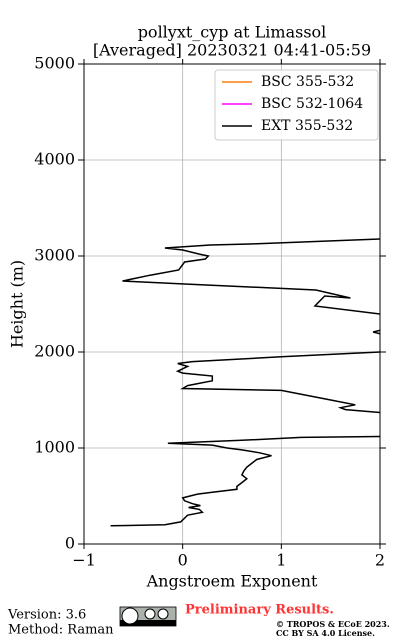  Describe the element at coordinates (54, 351) in the screenshot. I see `y-tick-label: 2000` at that location.